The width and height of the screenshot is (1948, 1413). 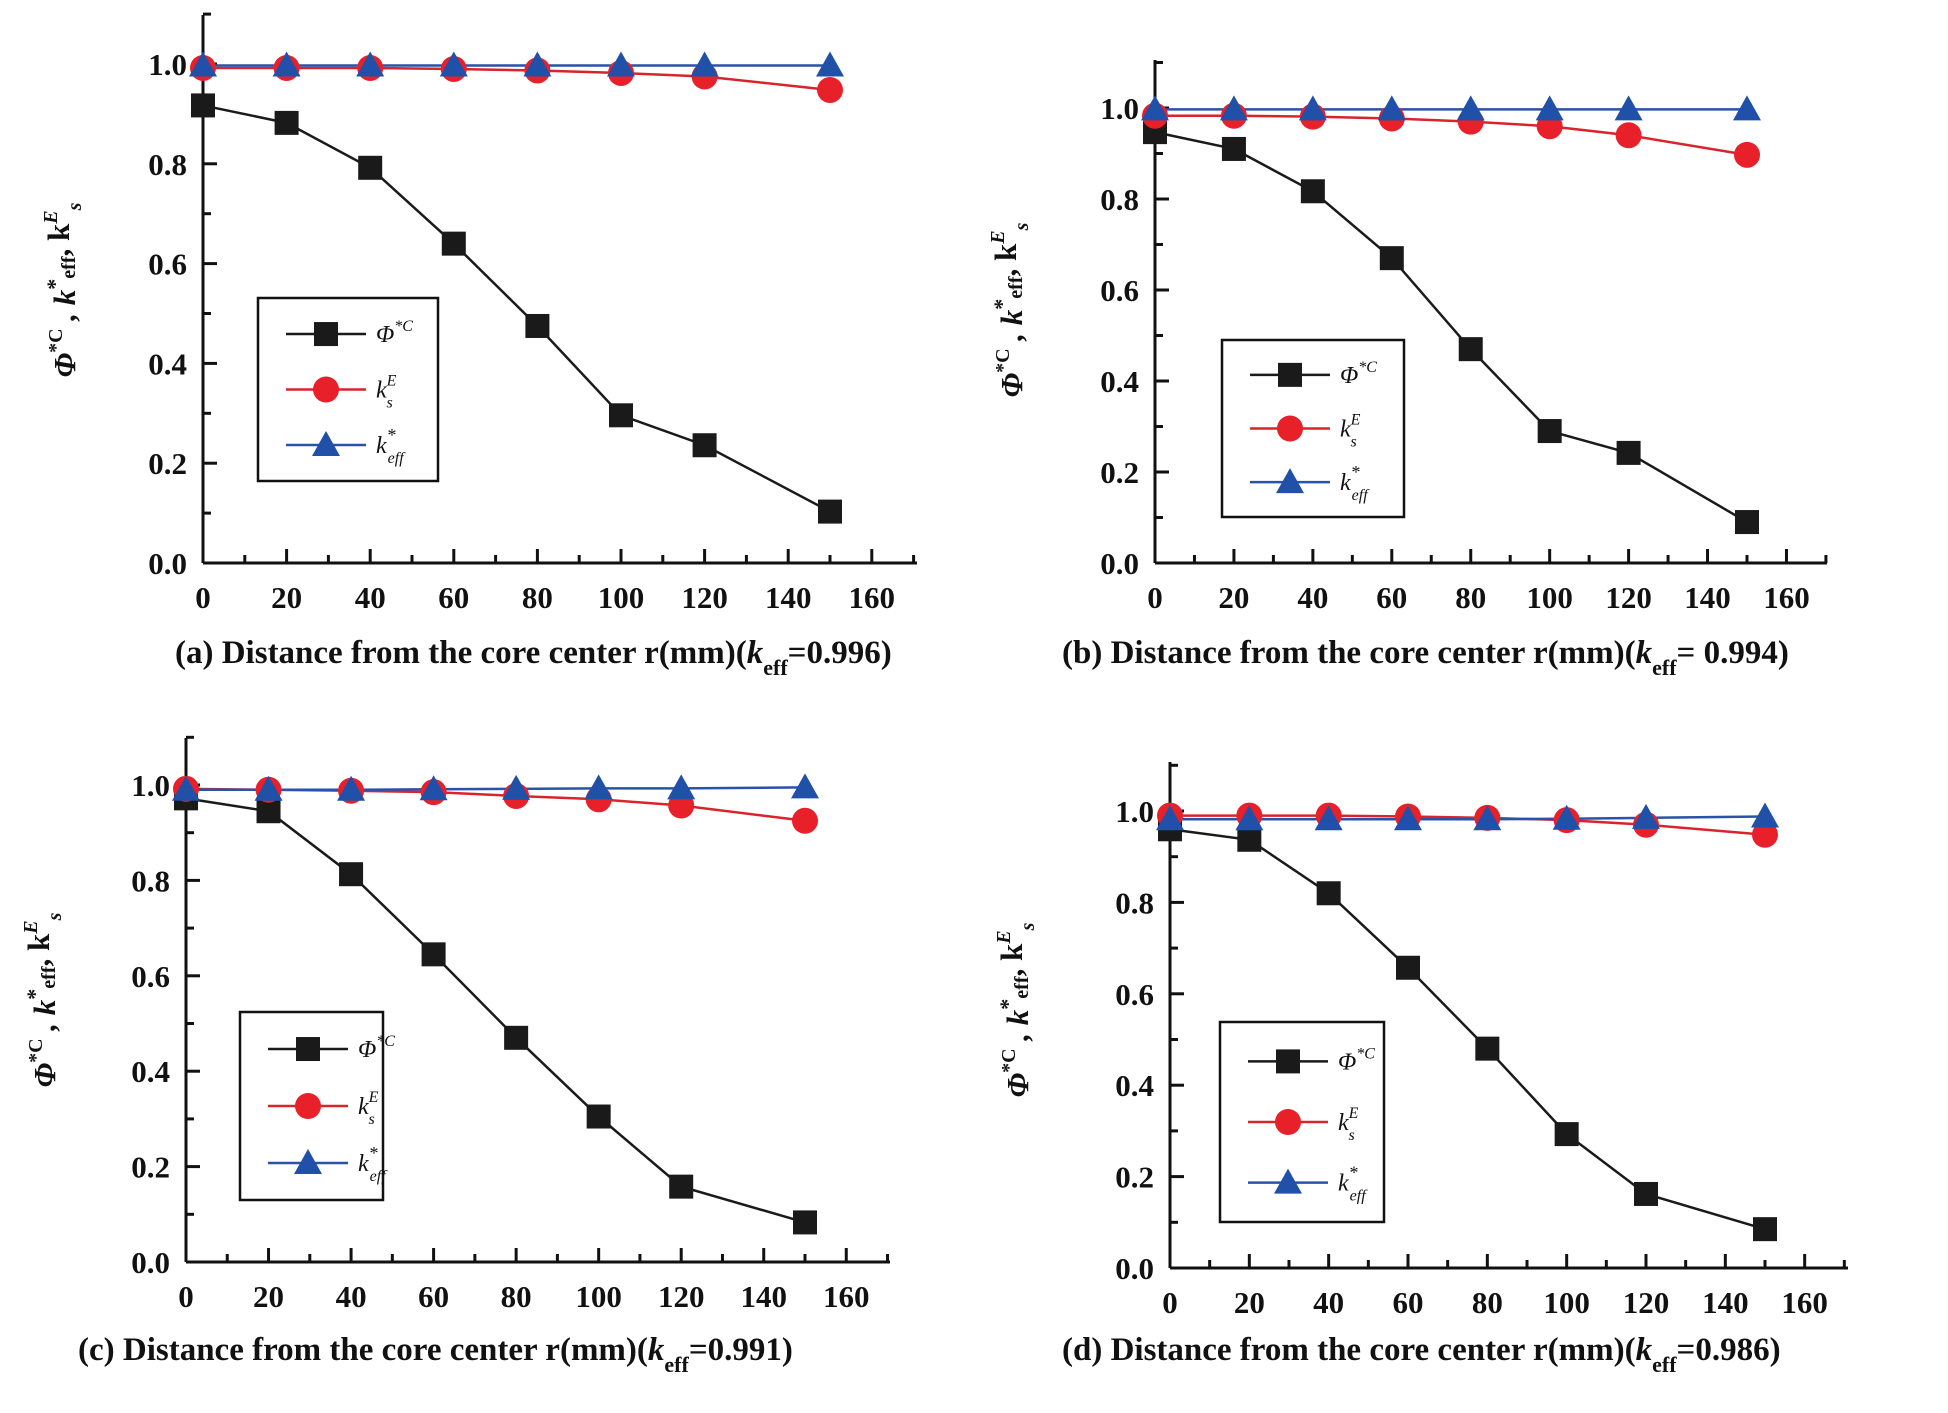 I want to click on y-tick-label: 0.0, so click(x=1134, y=1268).